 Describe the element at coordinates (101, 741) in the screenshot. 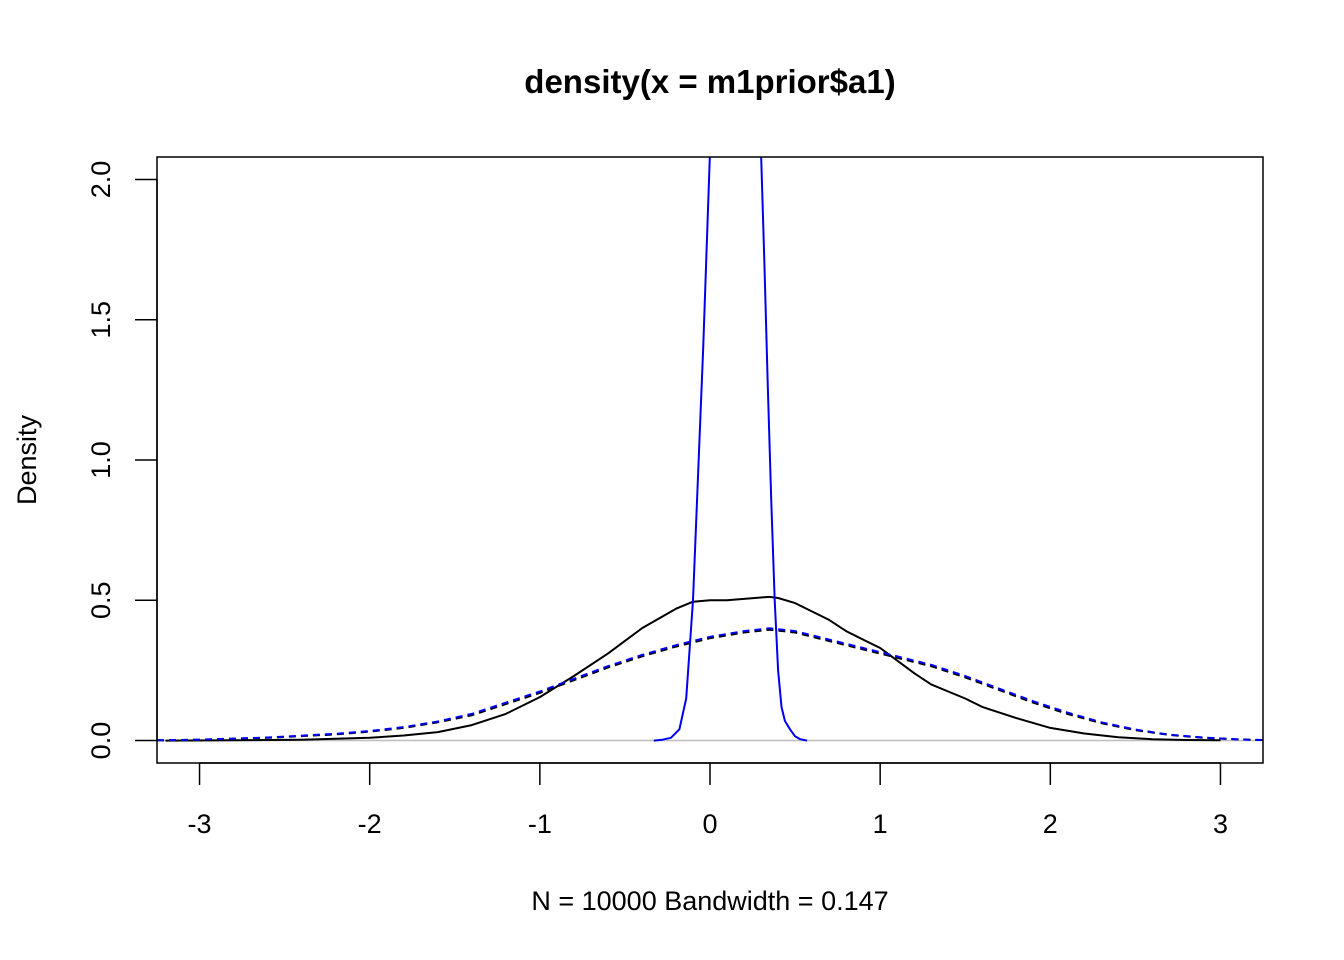

I see `y-tick-label: 0.0` at that location.